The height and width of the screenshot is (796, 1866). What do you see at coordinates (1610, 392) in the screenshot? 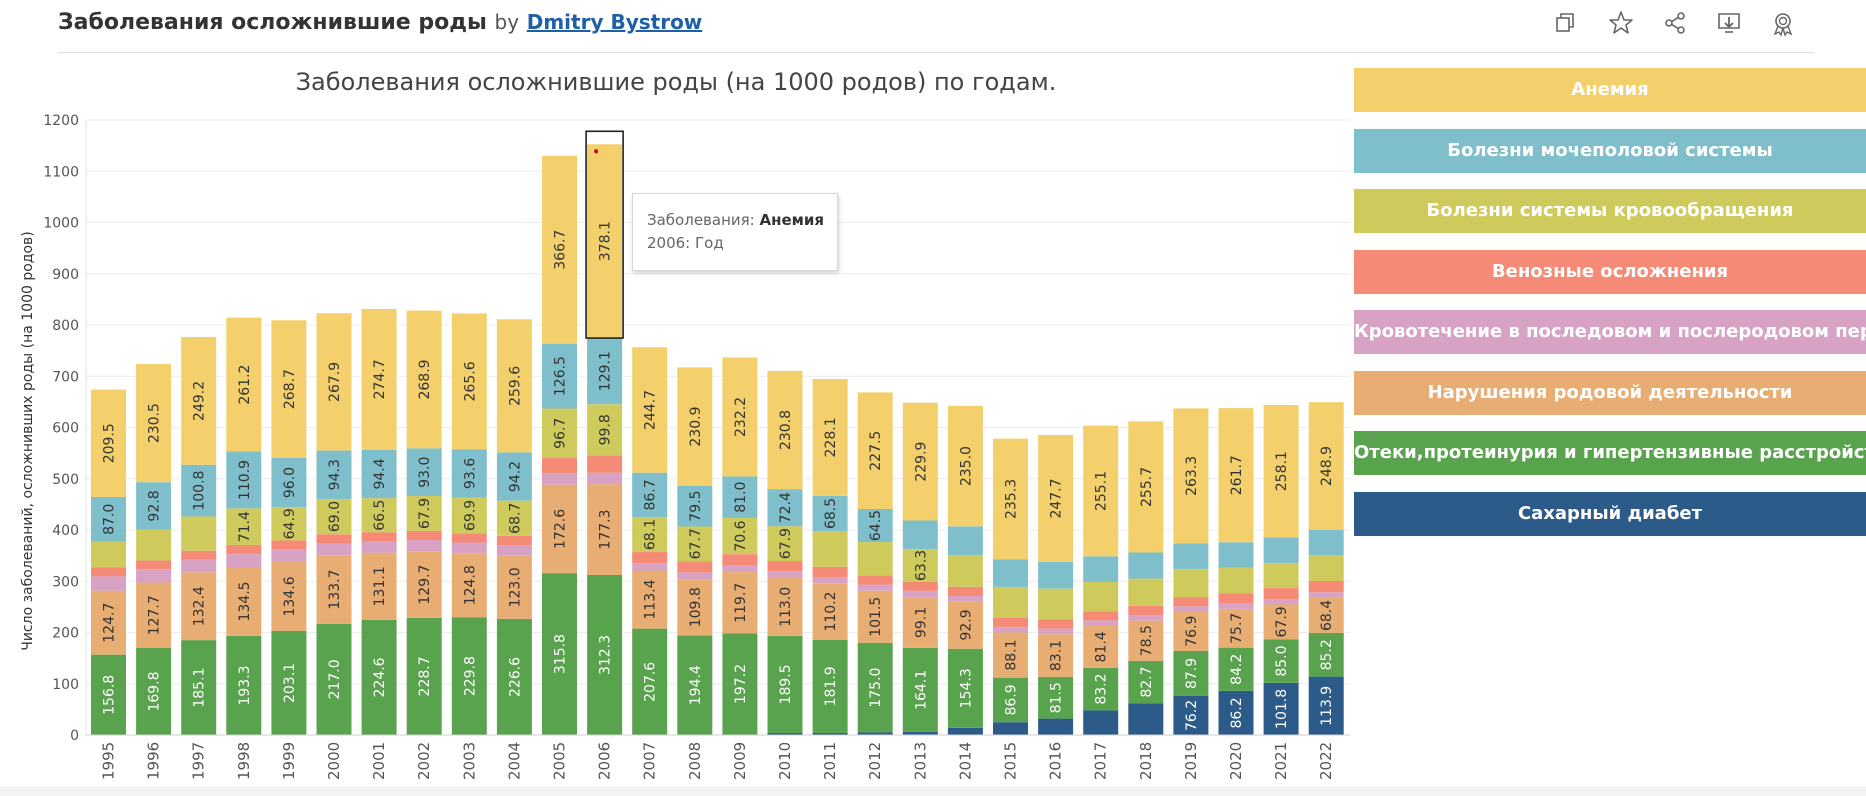
I see `legend-item: Нарушения родовой деятельности` at bounding box center [1610, 392].